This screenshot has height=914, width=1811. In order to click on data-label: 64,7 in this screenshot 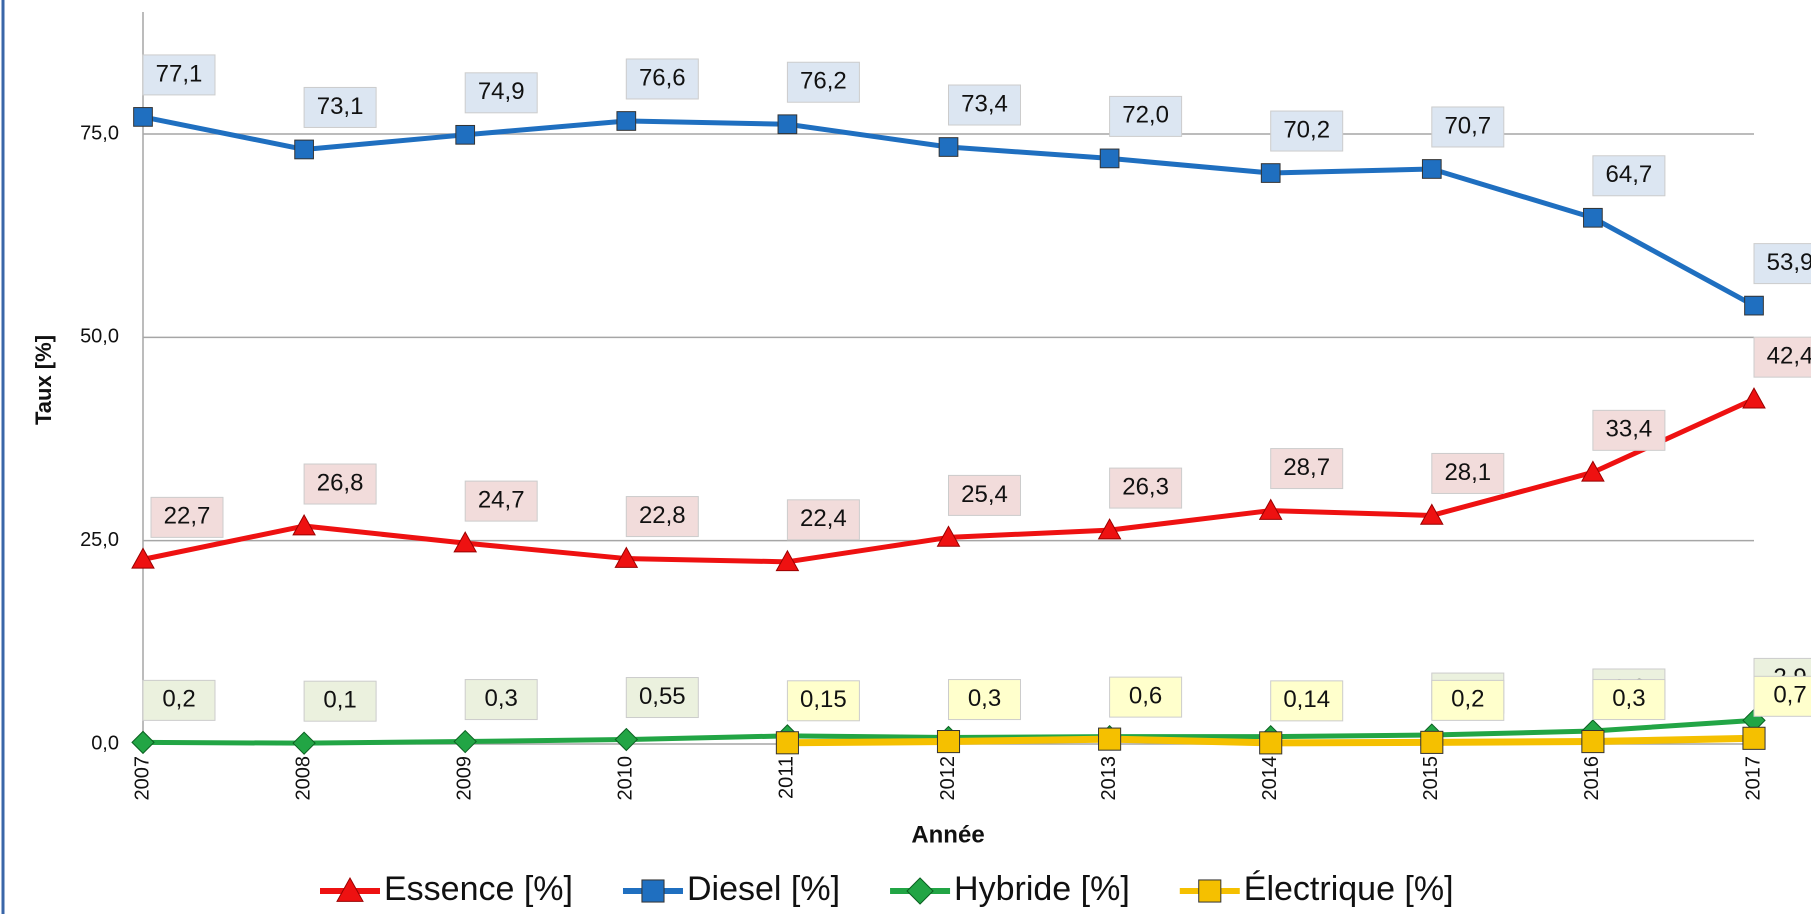, I will do `click(1629, 174)`.